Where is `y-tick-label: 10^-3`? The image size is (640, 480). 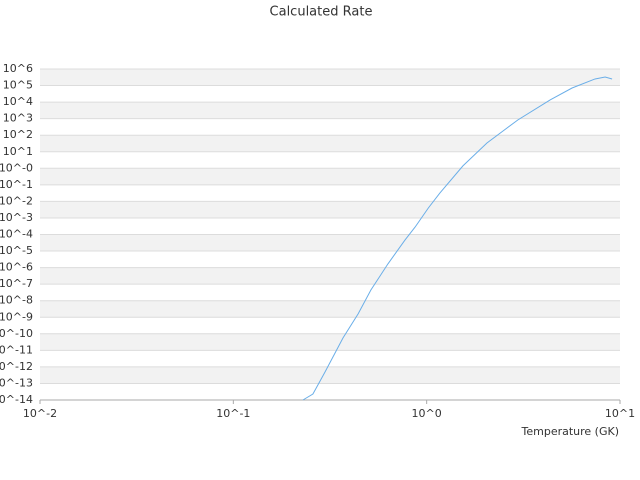
y-tick-label: 10^-3 is located at coordinates (16, 217).